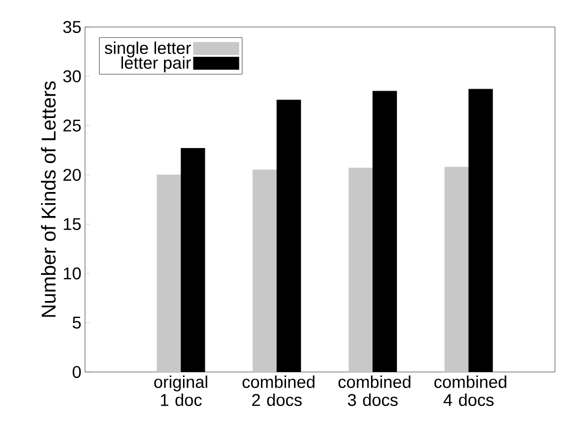 This screenshot has width=574, height=434. What do you see at coordinates (470, 391) in the screenshot?
I see `x-tick-label: combined 4 docs` at bounding box center [470, 391].